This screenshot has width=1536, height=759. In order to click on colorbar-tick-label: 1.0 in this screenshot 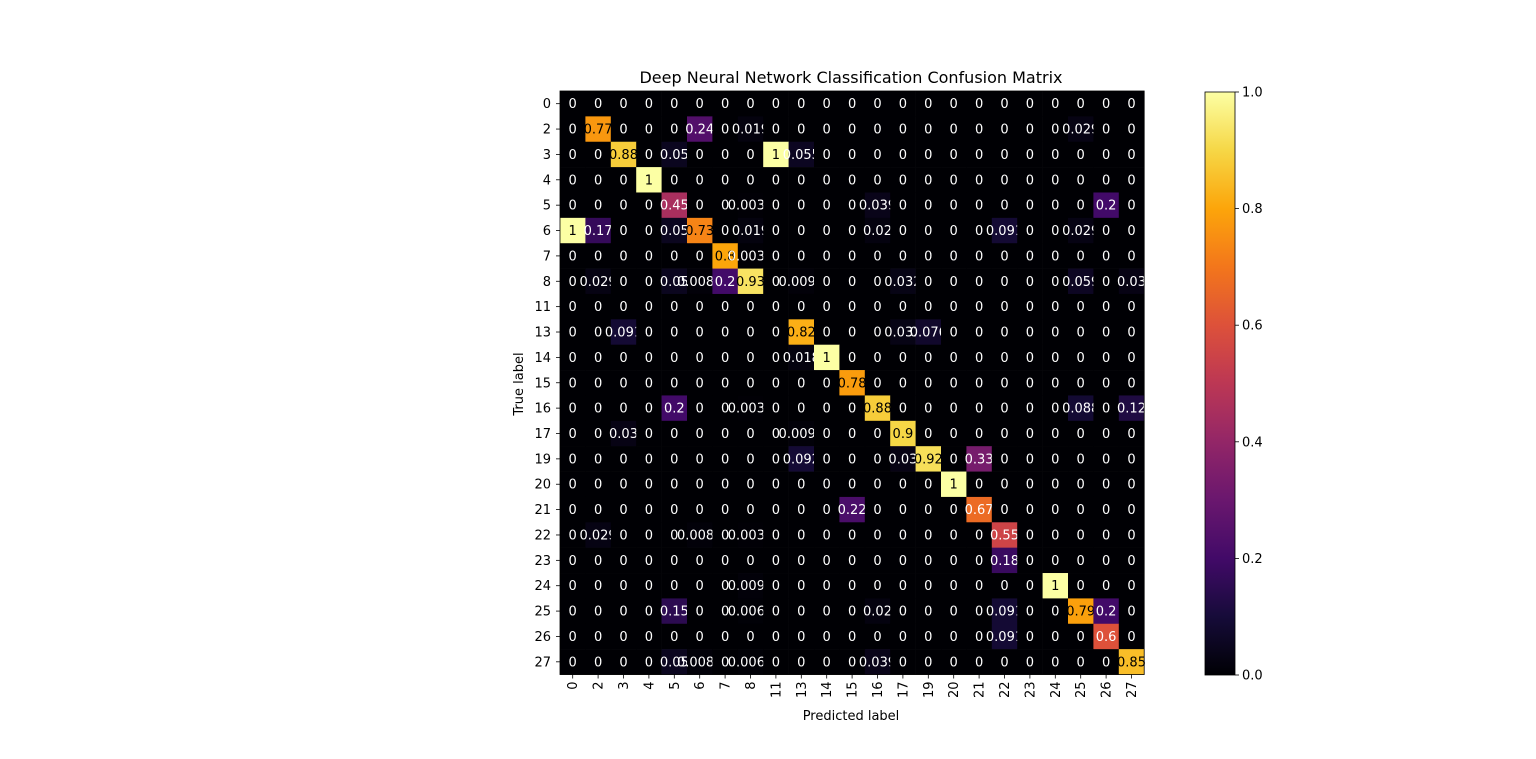, I will do `click(1252, 93)`.